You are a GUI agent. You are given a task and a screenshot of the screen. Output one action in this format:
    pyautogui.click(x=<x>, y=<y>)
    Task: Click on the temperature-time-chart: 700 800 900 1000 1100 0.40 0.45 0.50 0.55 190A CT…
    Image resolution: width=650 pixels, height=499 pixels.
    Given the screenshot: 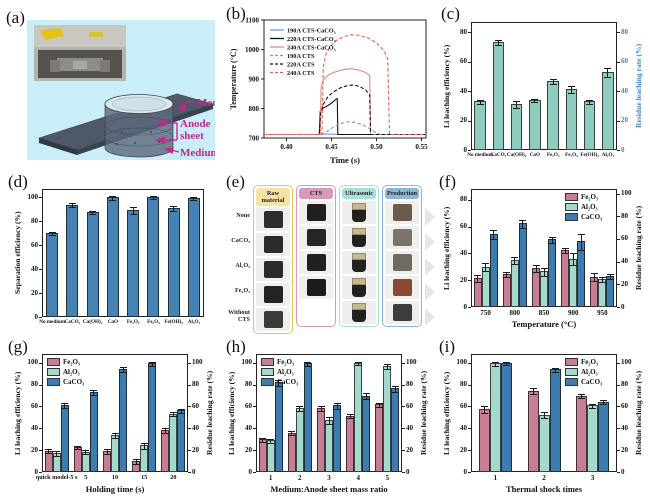 What is the action you would take?
    pyautogui.click(x=330, y=92)
    